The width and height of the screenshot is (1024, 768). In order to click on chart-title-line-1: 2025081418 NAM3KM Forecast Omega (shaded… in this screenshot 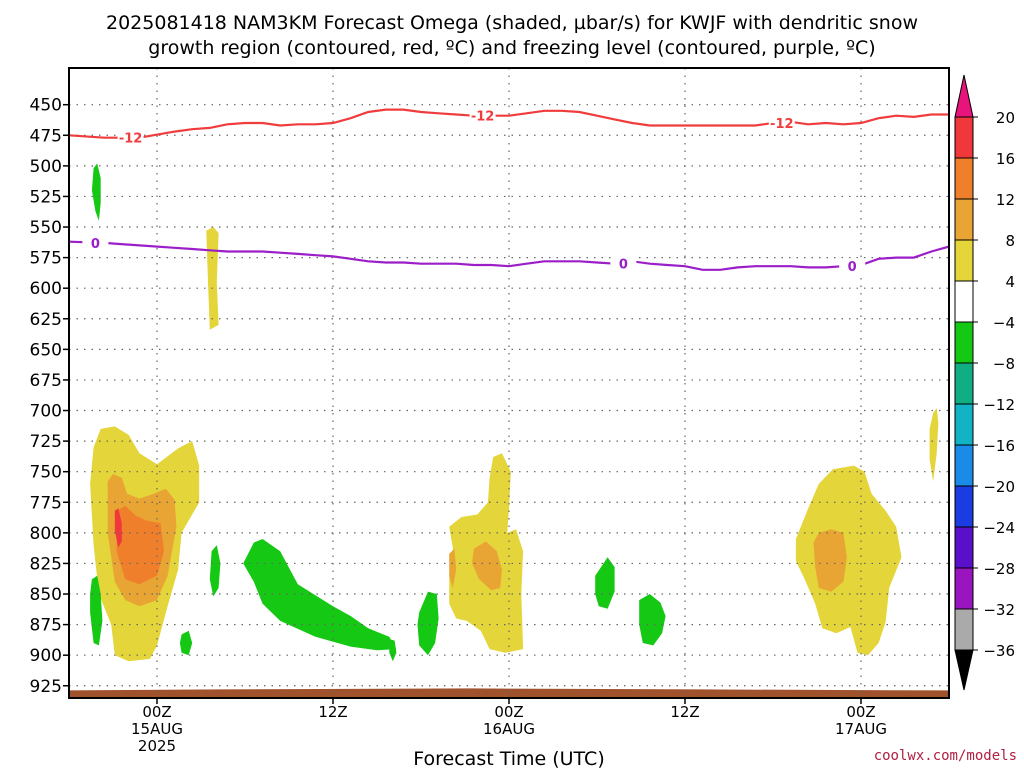, I will do `click(512, 23)`.